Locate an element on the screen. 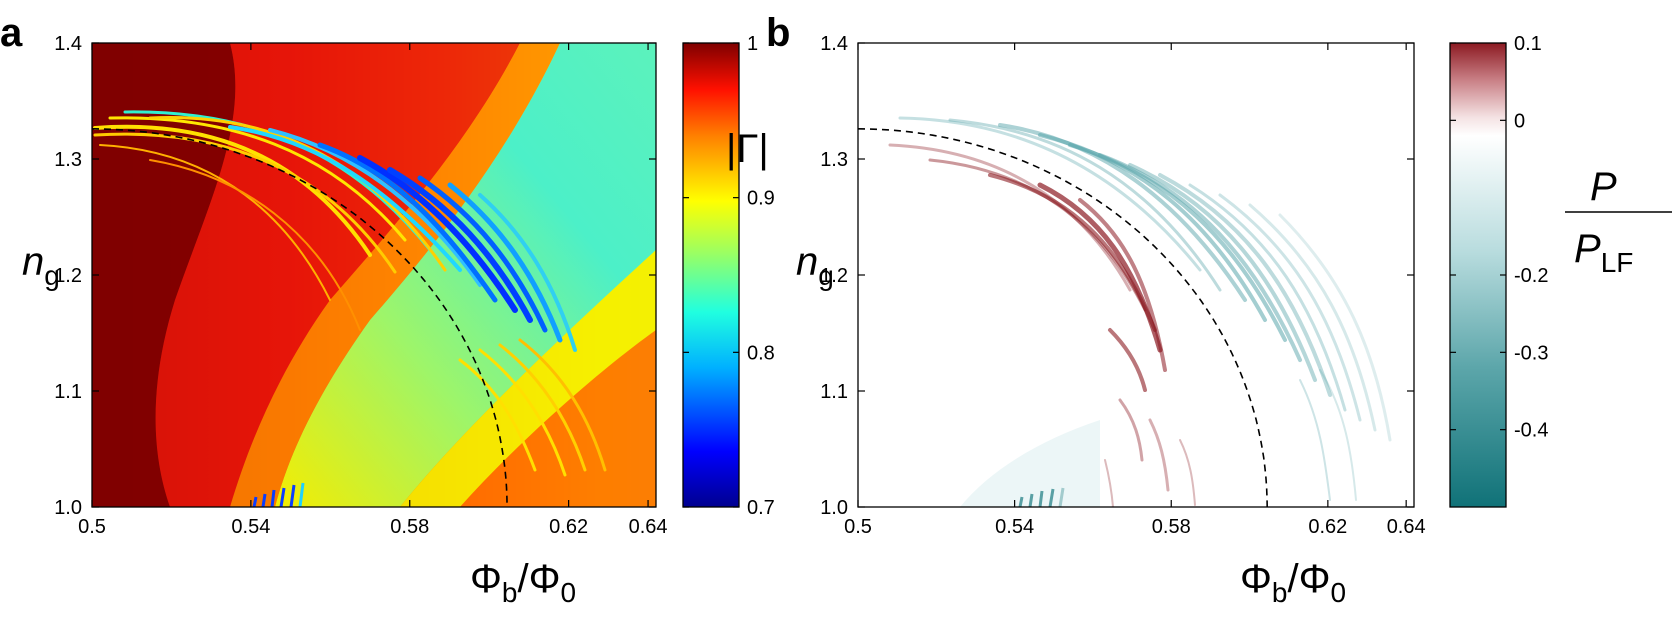 The width and height of the screenshot is (1675, 622). panel-a-band-edge is located at coordinates (528, 378).